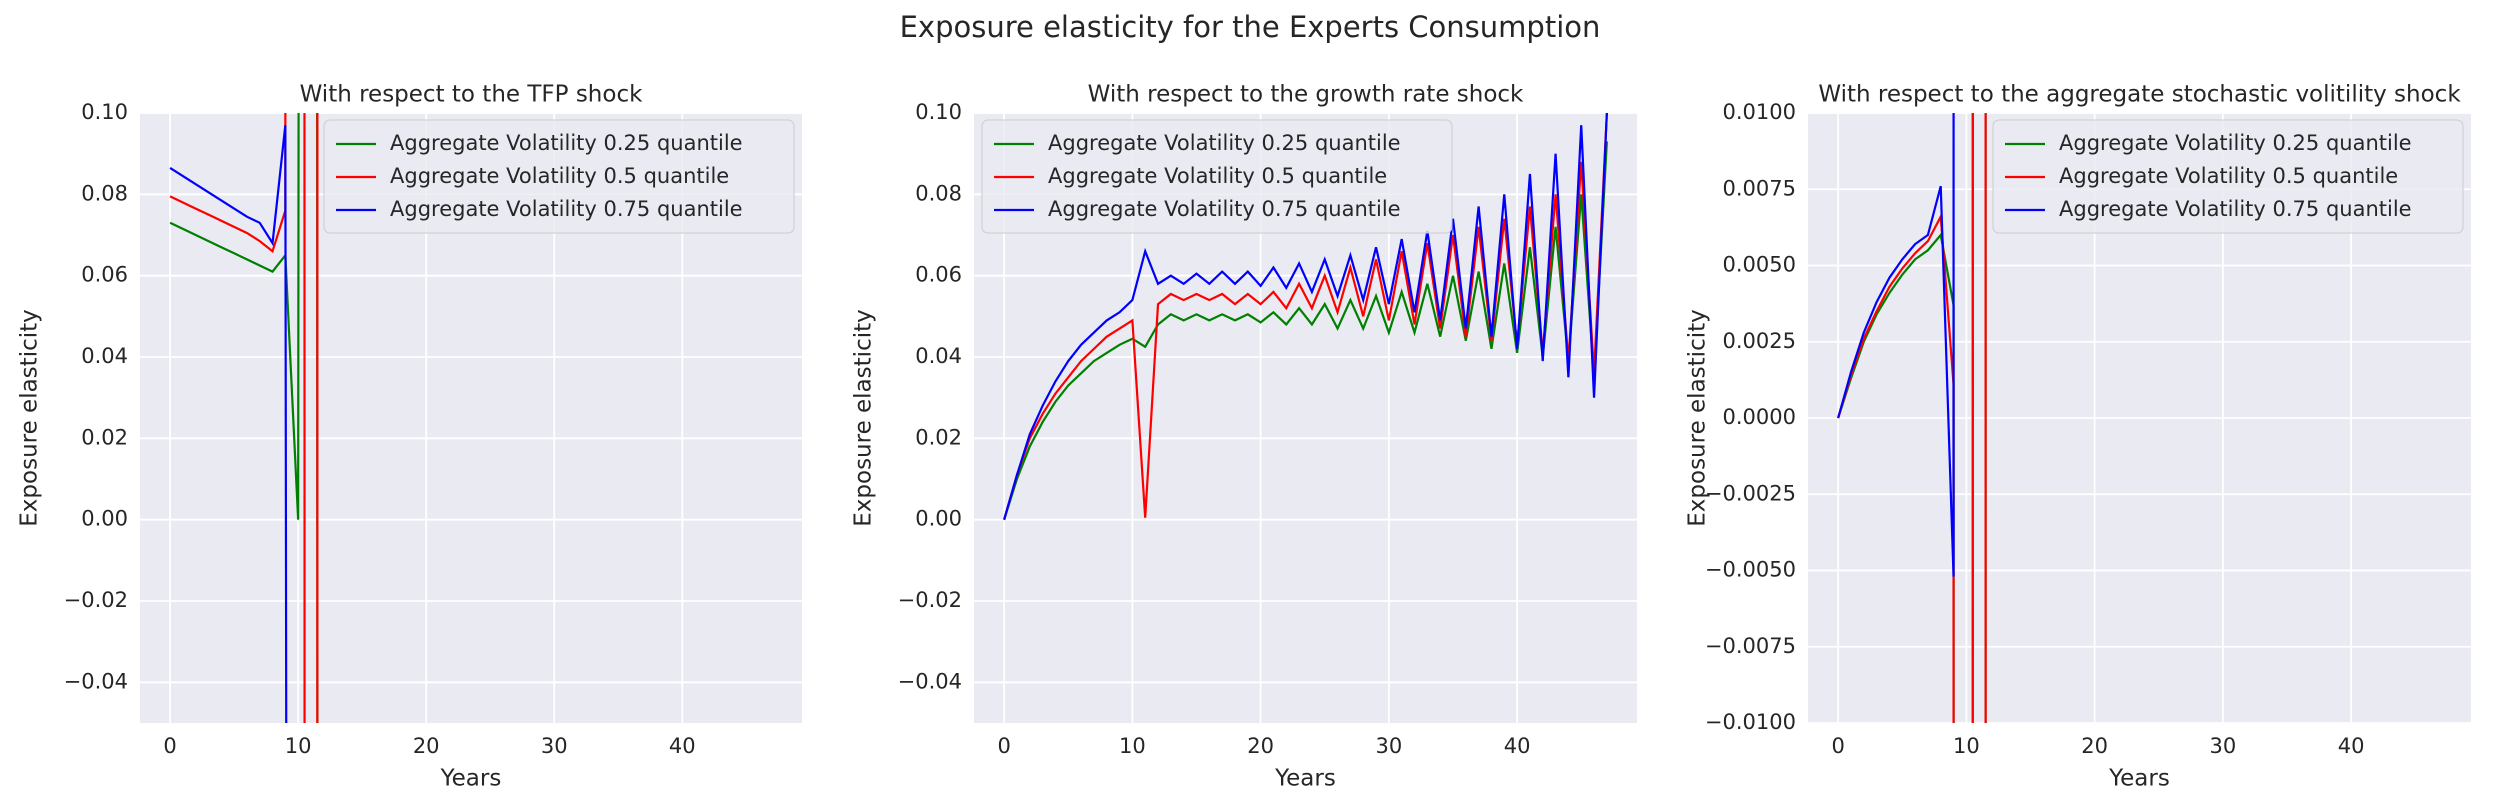 This screenshot has width=2500, height=800. What do you see at coordinates (1759, 112) in the screenshot?
I see `y-tick-label: 0.0100` at bounding box center [1759, 112].